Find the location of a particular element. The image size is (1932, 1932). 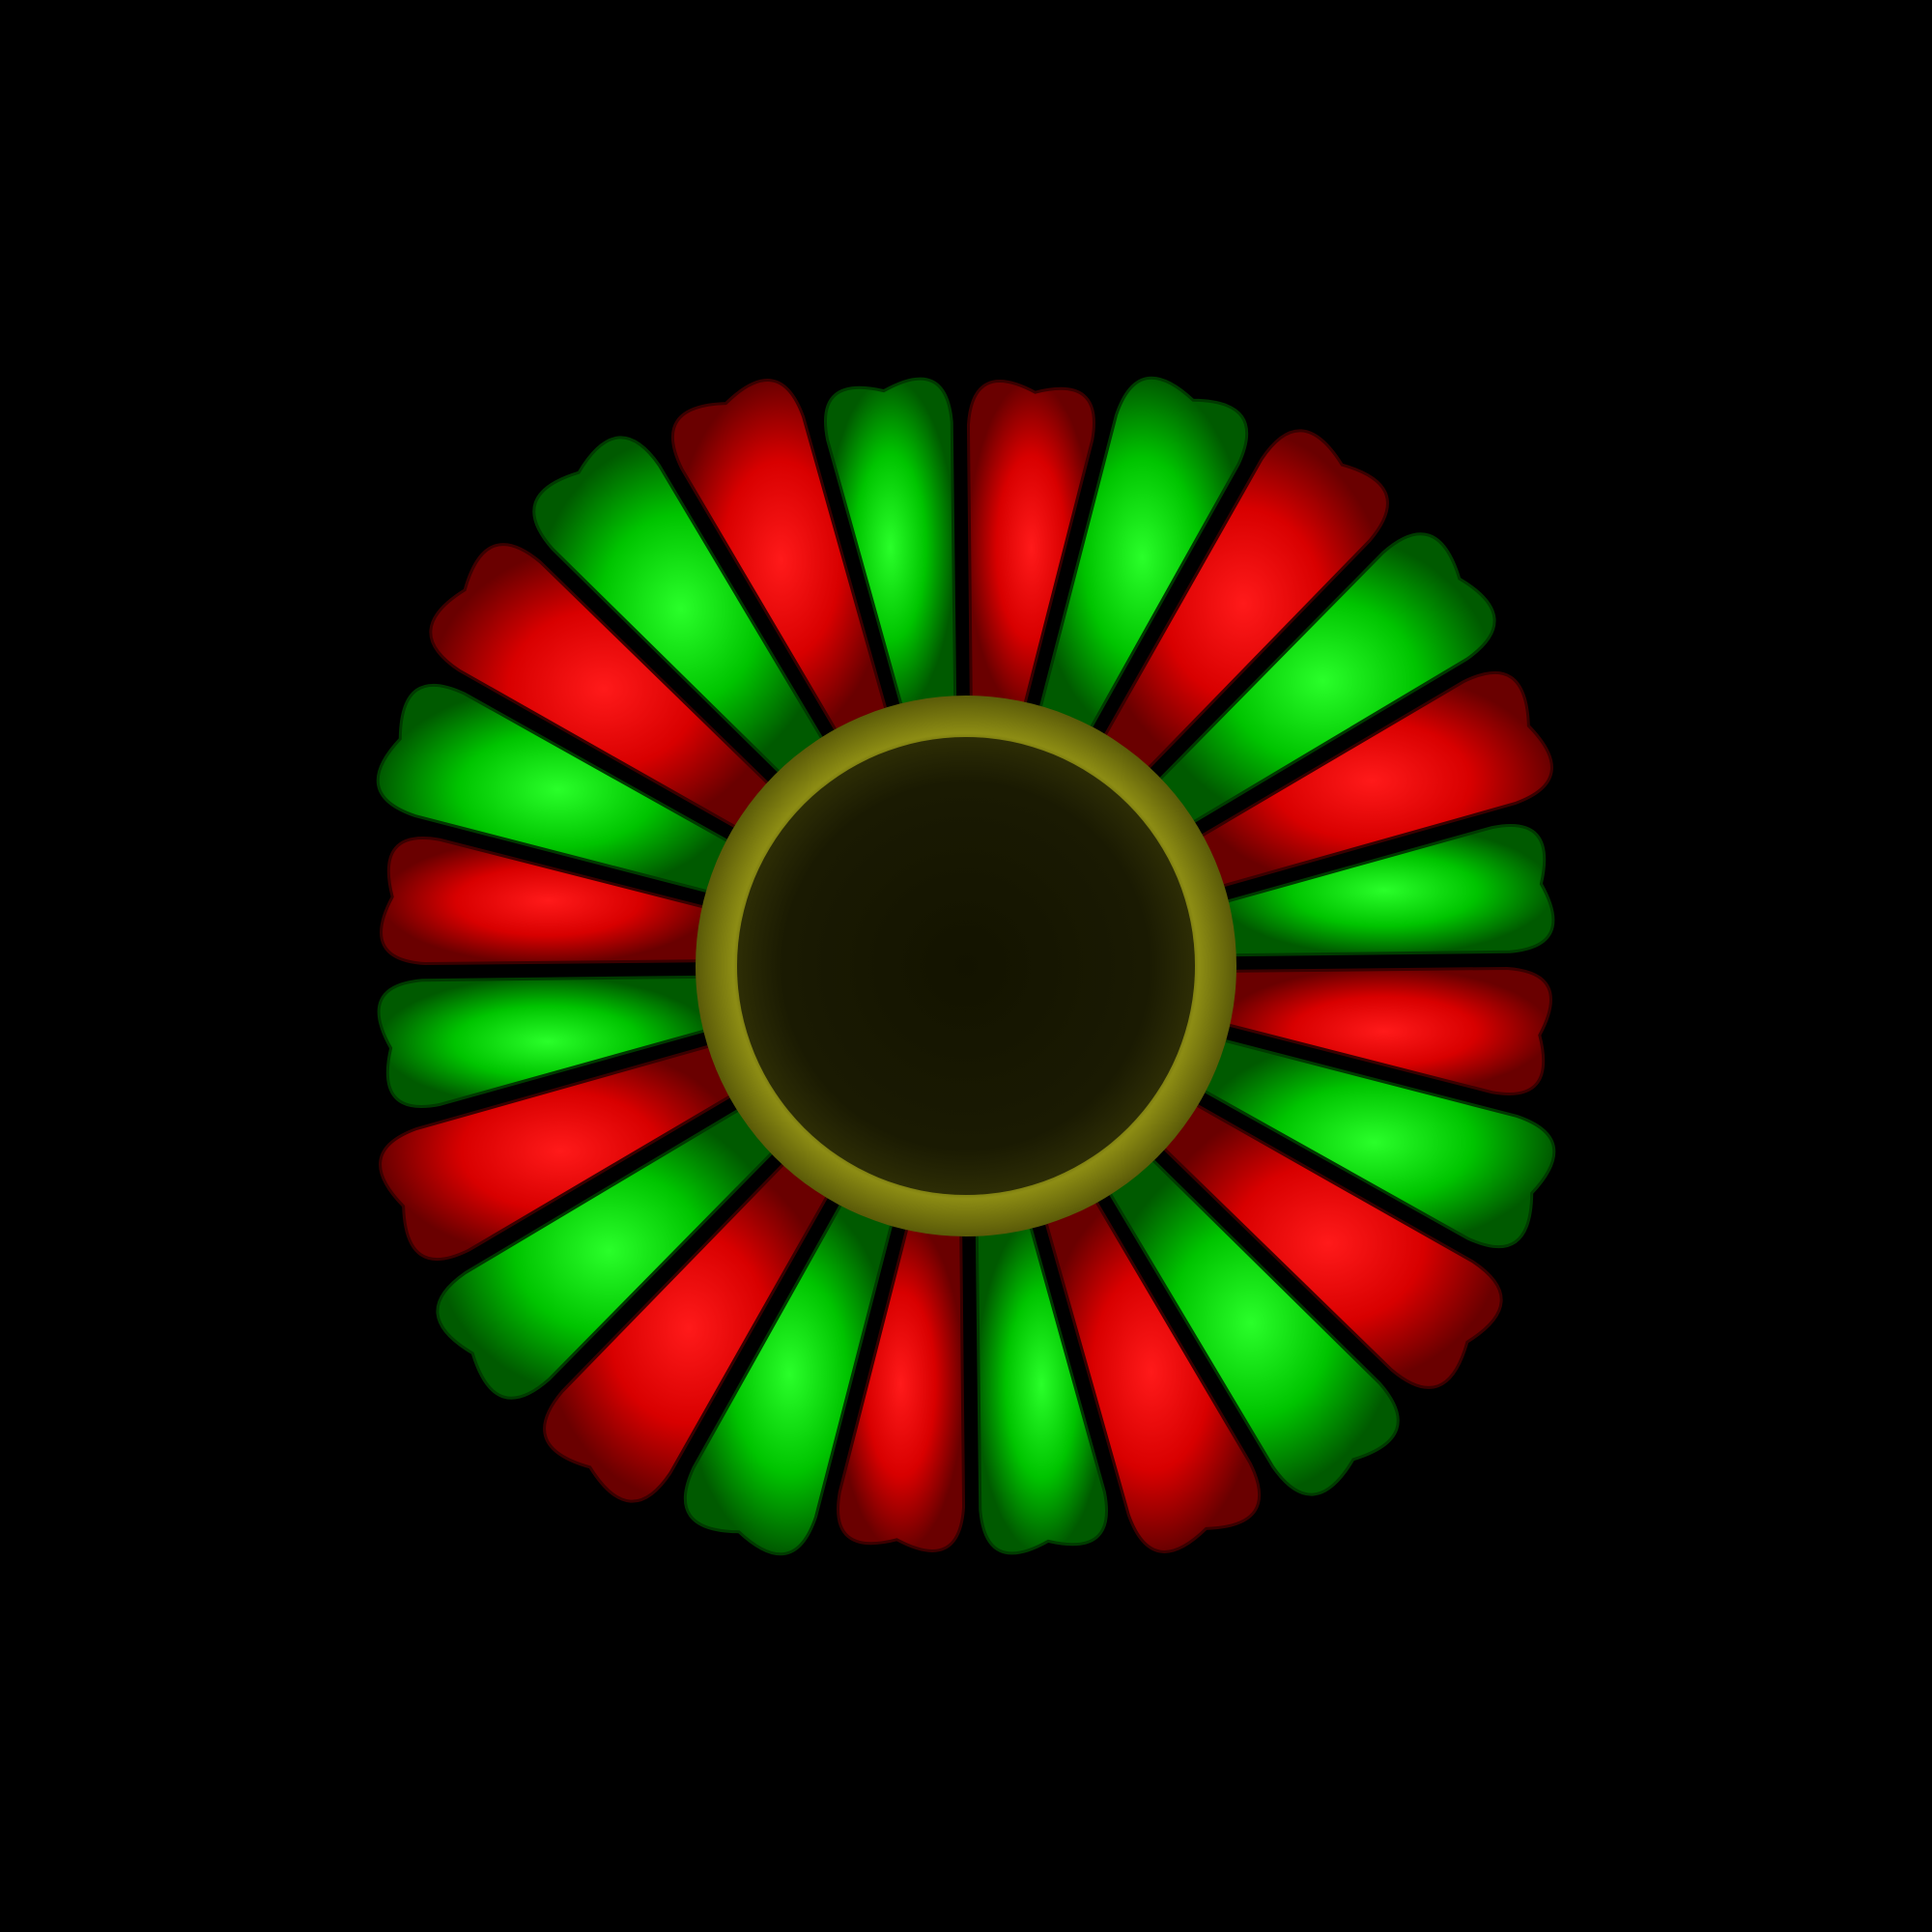

dark-core is located at coordinates (966, 966).